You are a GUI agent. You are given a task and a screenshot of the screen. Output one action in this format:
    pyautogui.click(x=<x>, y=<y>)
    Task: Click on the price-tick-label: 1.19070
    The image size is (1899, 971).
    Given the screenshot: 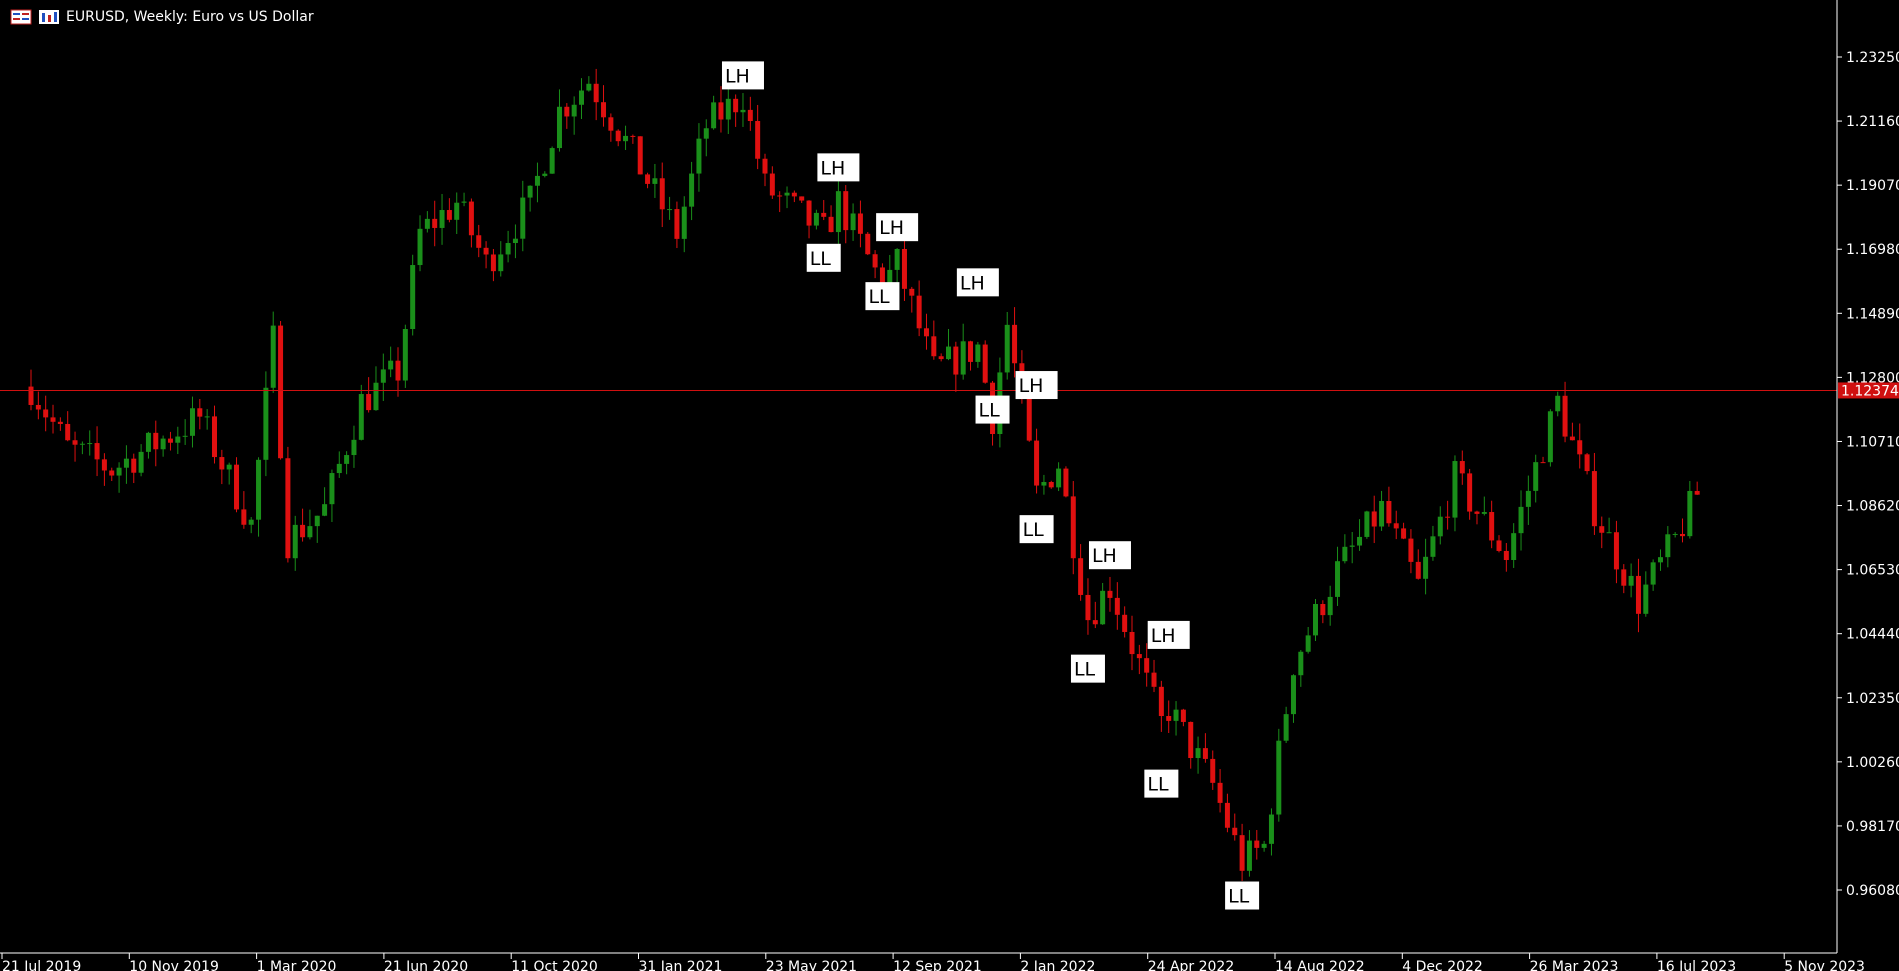 What is the action you would take?
    pyautogui.click(x=1872, y=186)
    